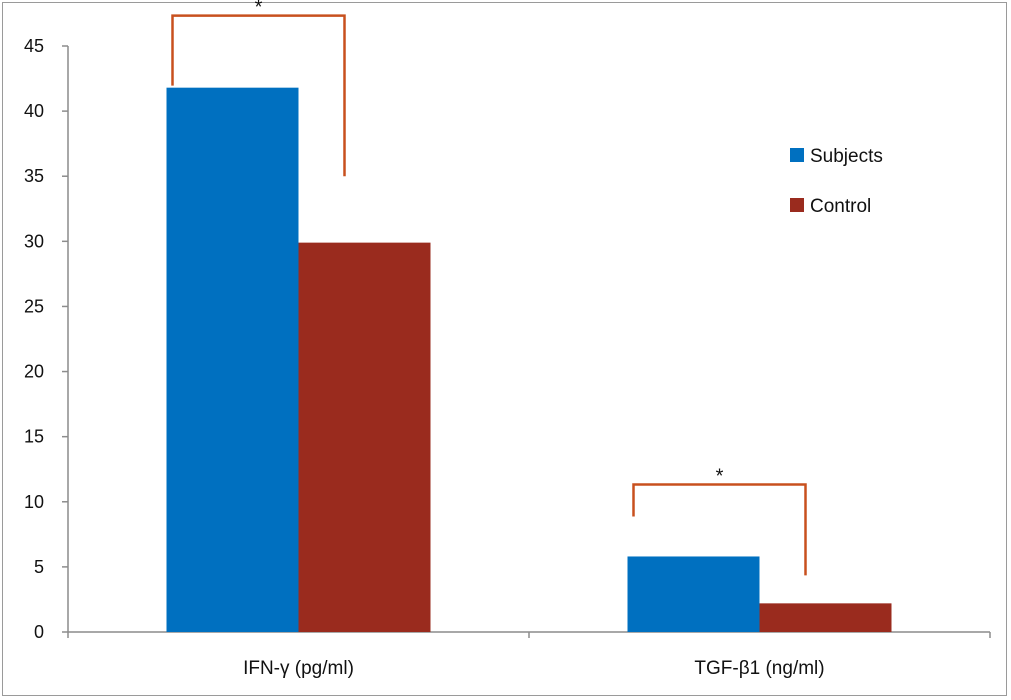 This screenshot has height=700, width=1011. Describe the element at coordinates (34, 241) in the screenshot. I see `y-tick-label: 30` at that location.